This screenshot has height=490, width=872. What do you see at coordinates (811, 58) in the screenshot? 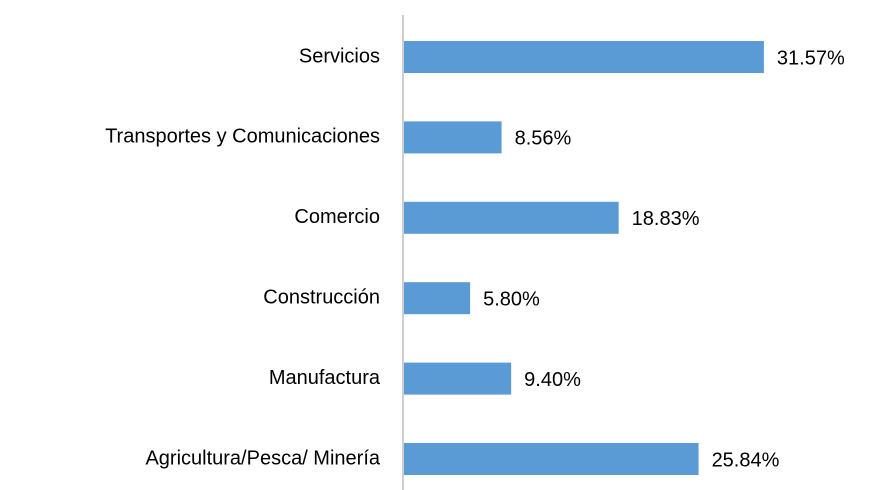
I see `value-label: 31.57%` at bounding box center [811, 58].